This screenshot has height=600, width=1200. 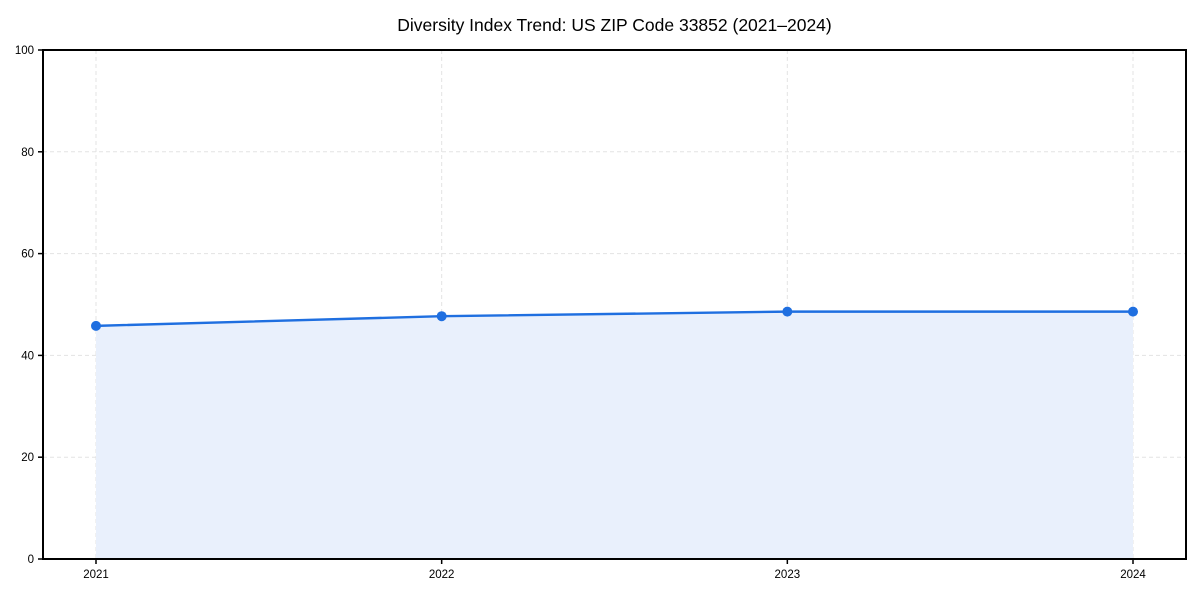 What do you see at coordinates (24, 51) in the screenshot?
I see `y-tick-label: 100` at bounding box center [24, 51].